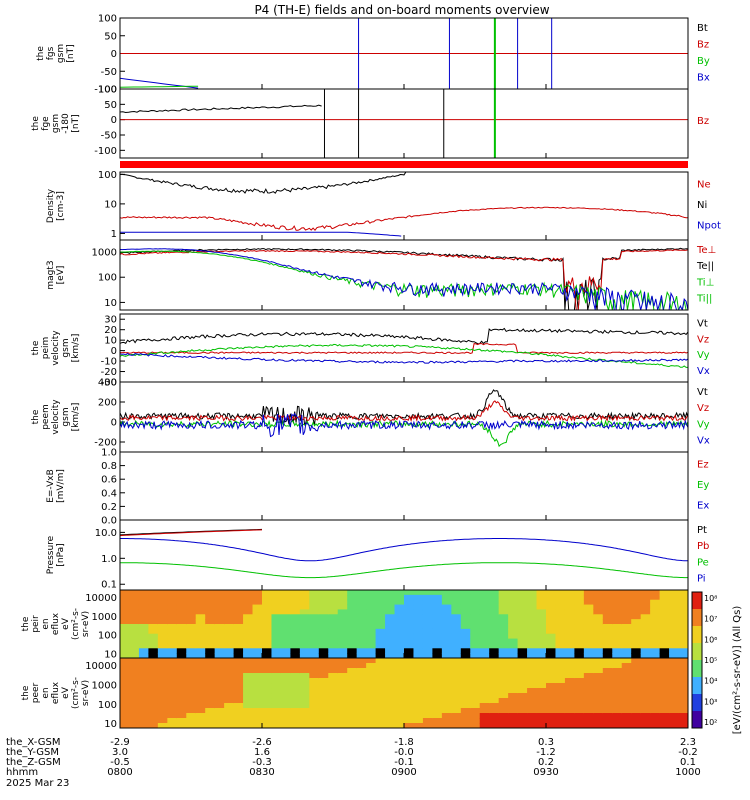 The width and height of the screenshot is (750, 800). Describe the element at coordinates (114, 54) in the screenshot. I see `ytick-label: 0` at that location.